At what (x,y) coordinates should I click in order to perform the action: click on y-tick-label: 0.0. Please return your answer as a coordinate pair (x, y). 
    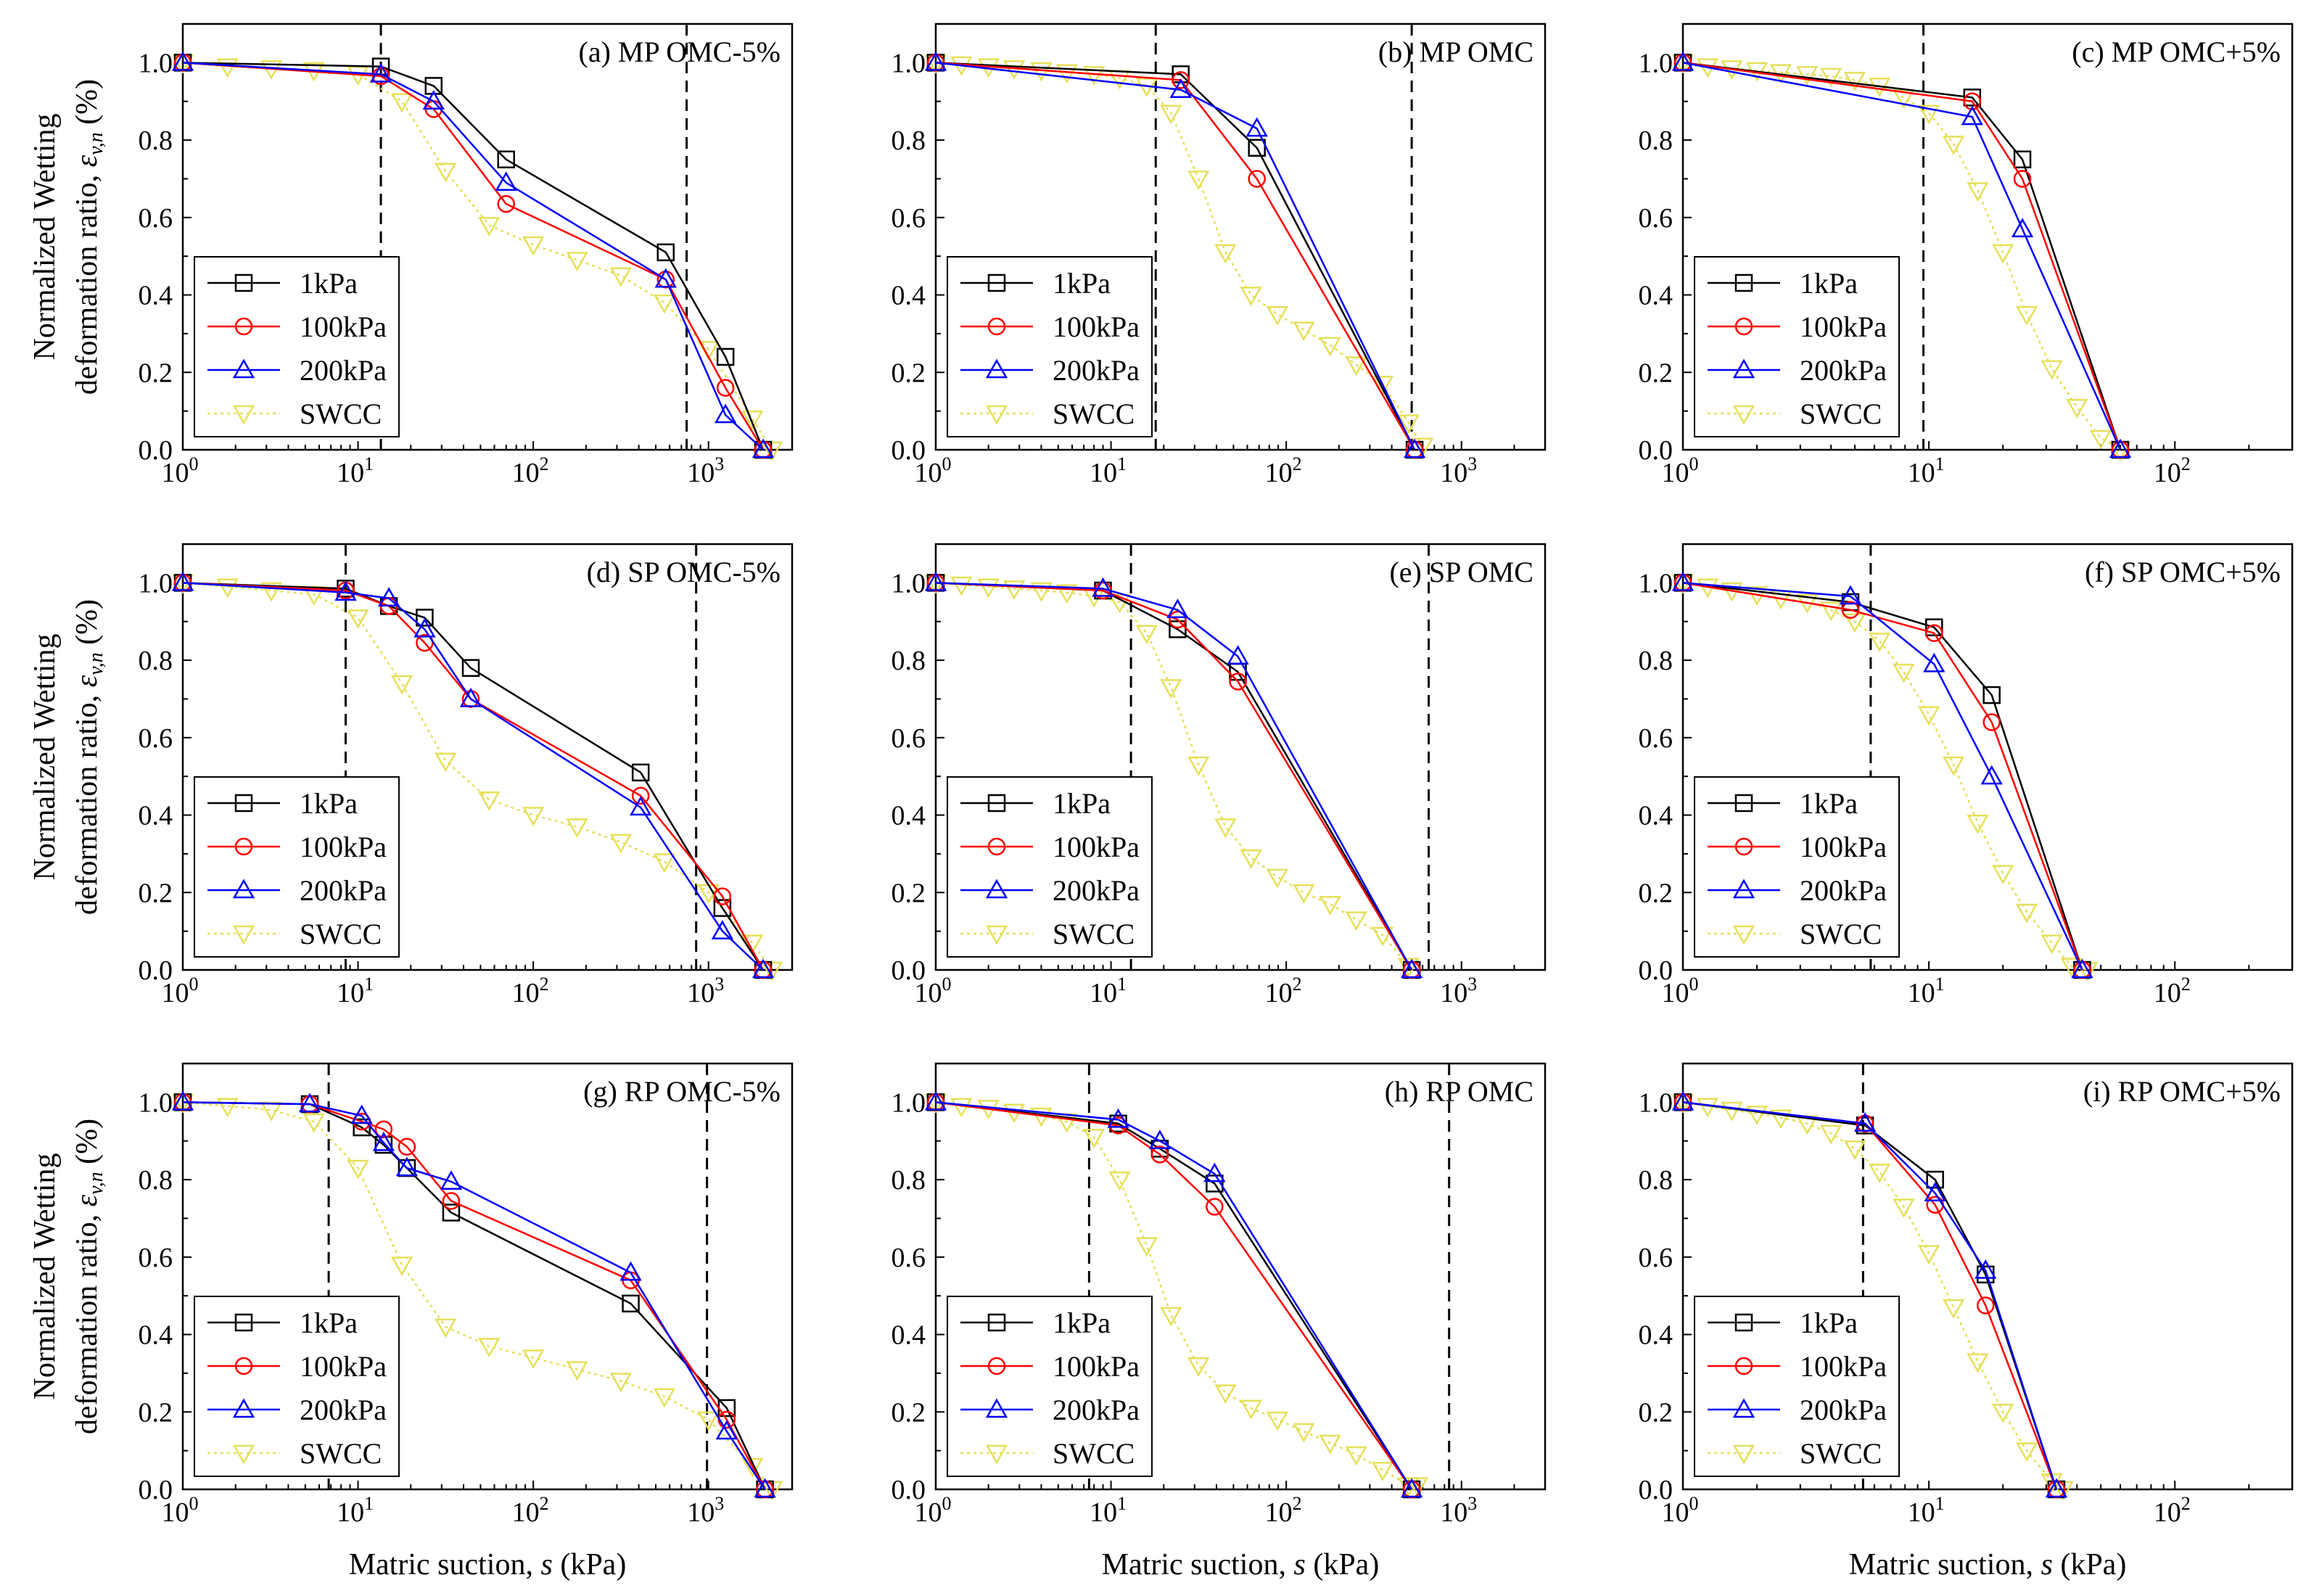
    Looking at the image, I should click on (1656, 1490).